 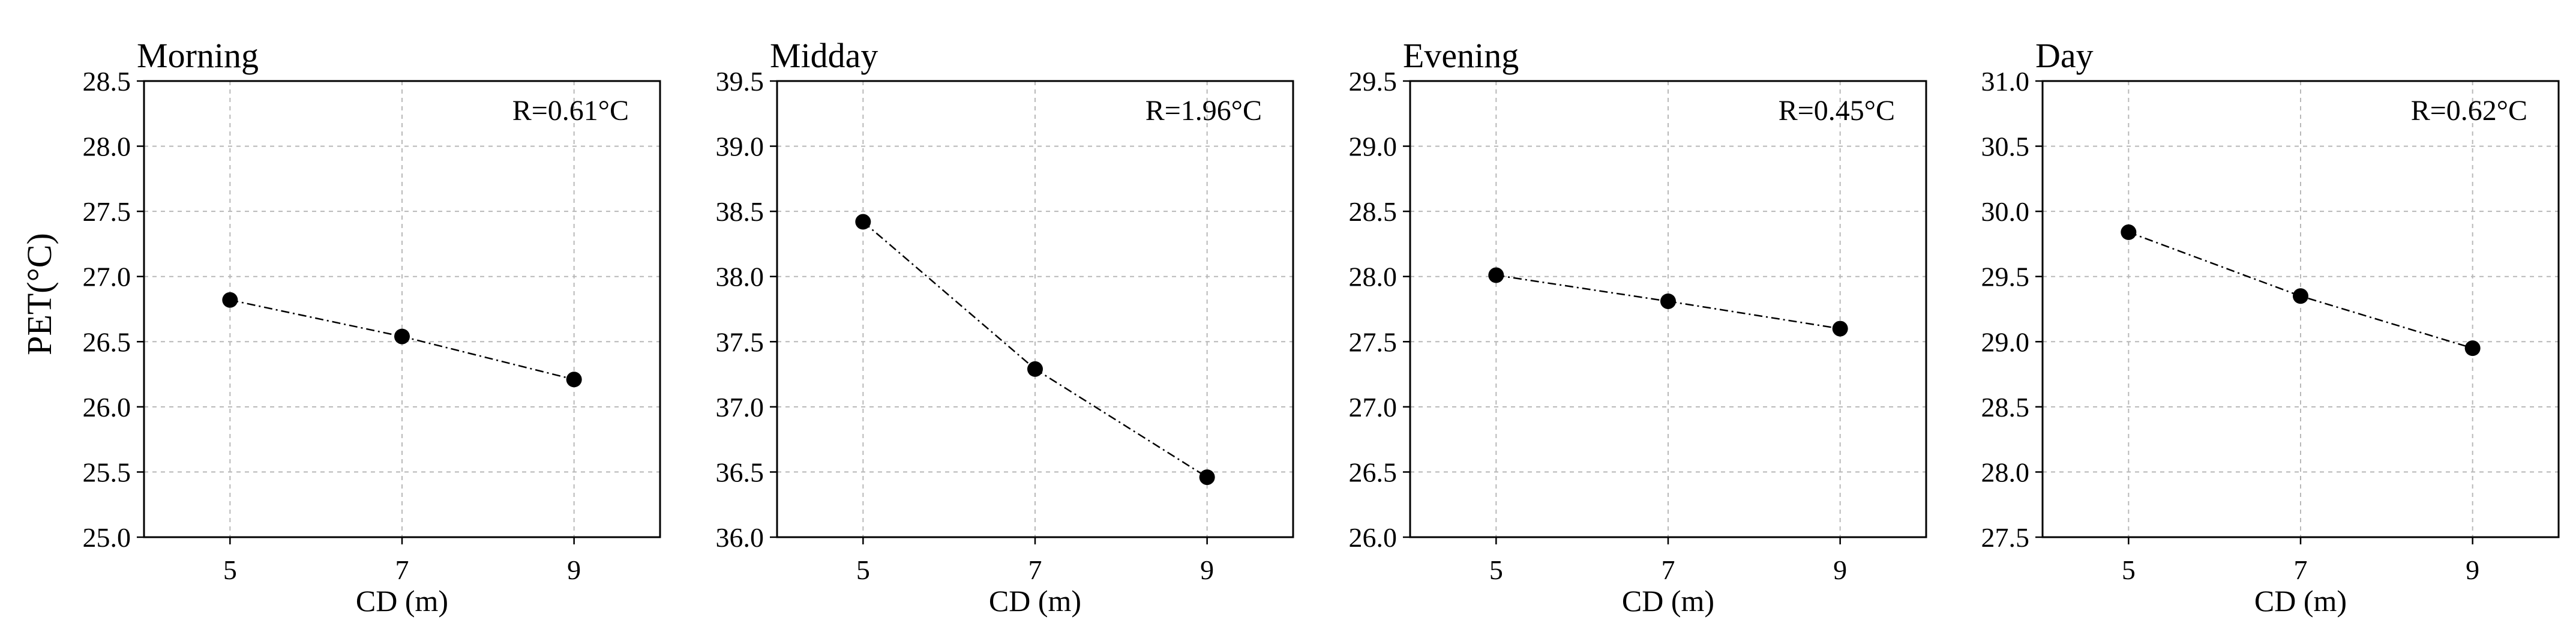 I want to click on y-tick-label: 37.0, so click(x=740, y=407).